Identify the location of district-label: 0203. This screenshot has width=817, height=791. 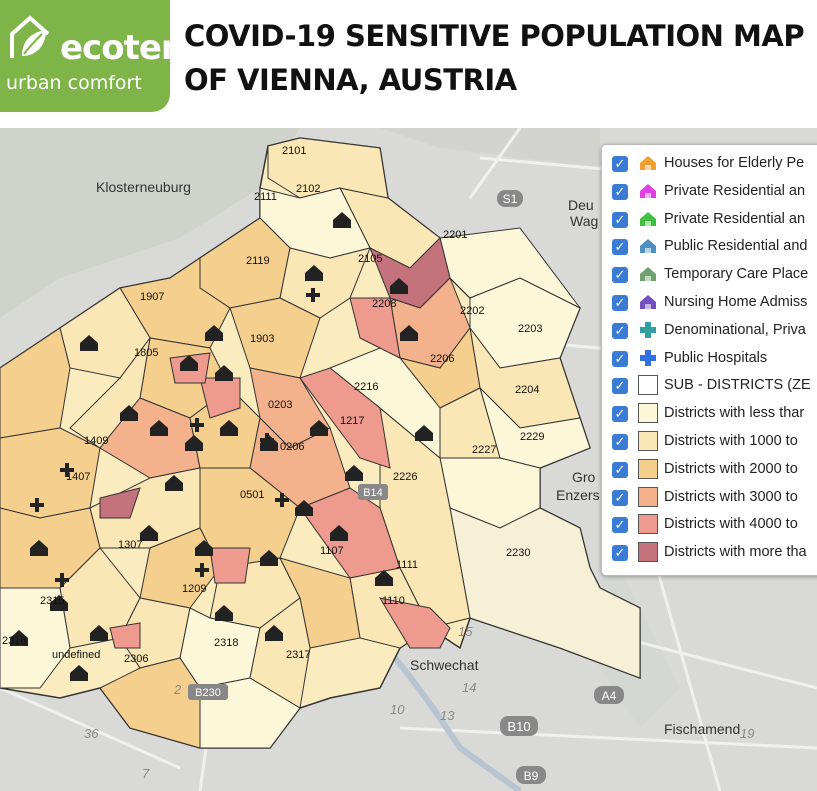
(280, 405).